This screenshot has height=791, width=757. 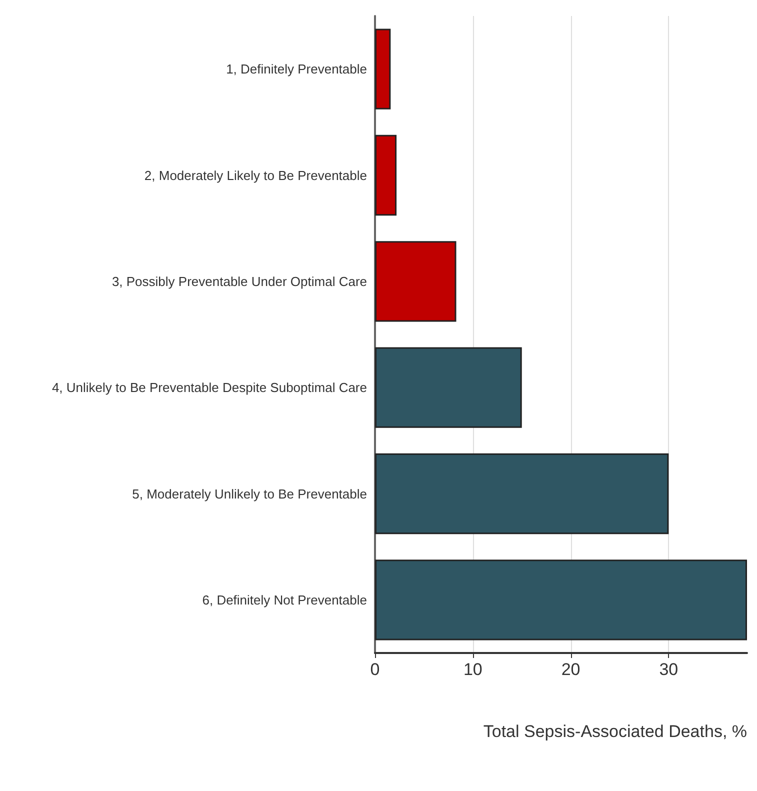 I want to click on x-tick-label: 10, so click(x=472, y=669).